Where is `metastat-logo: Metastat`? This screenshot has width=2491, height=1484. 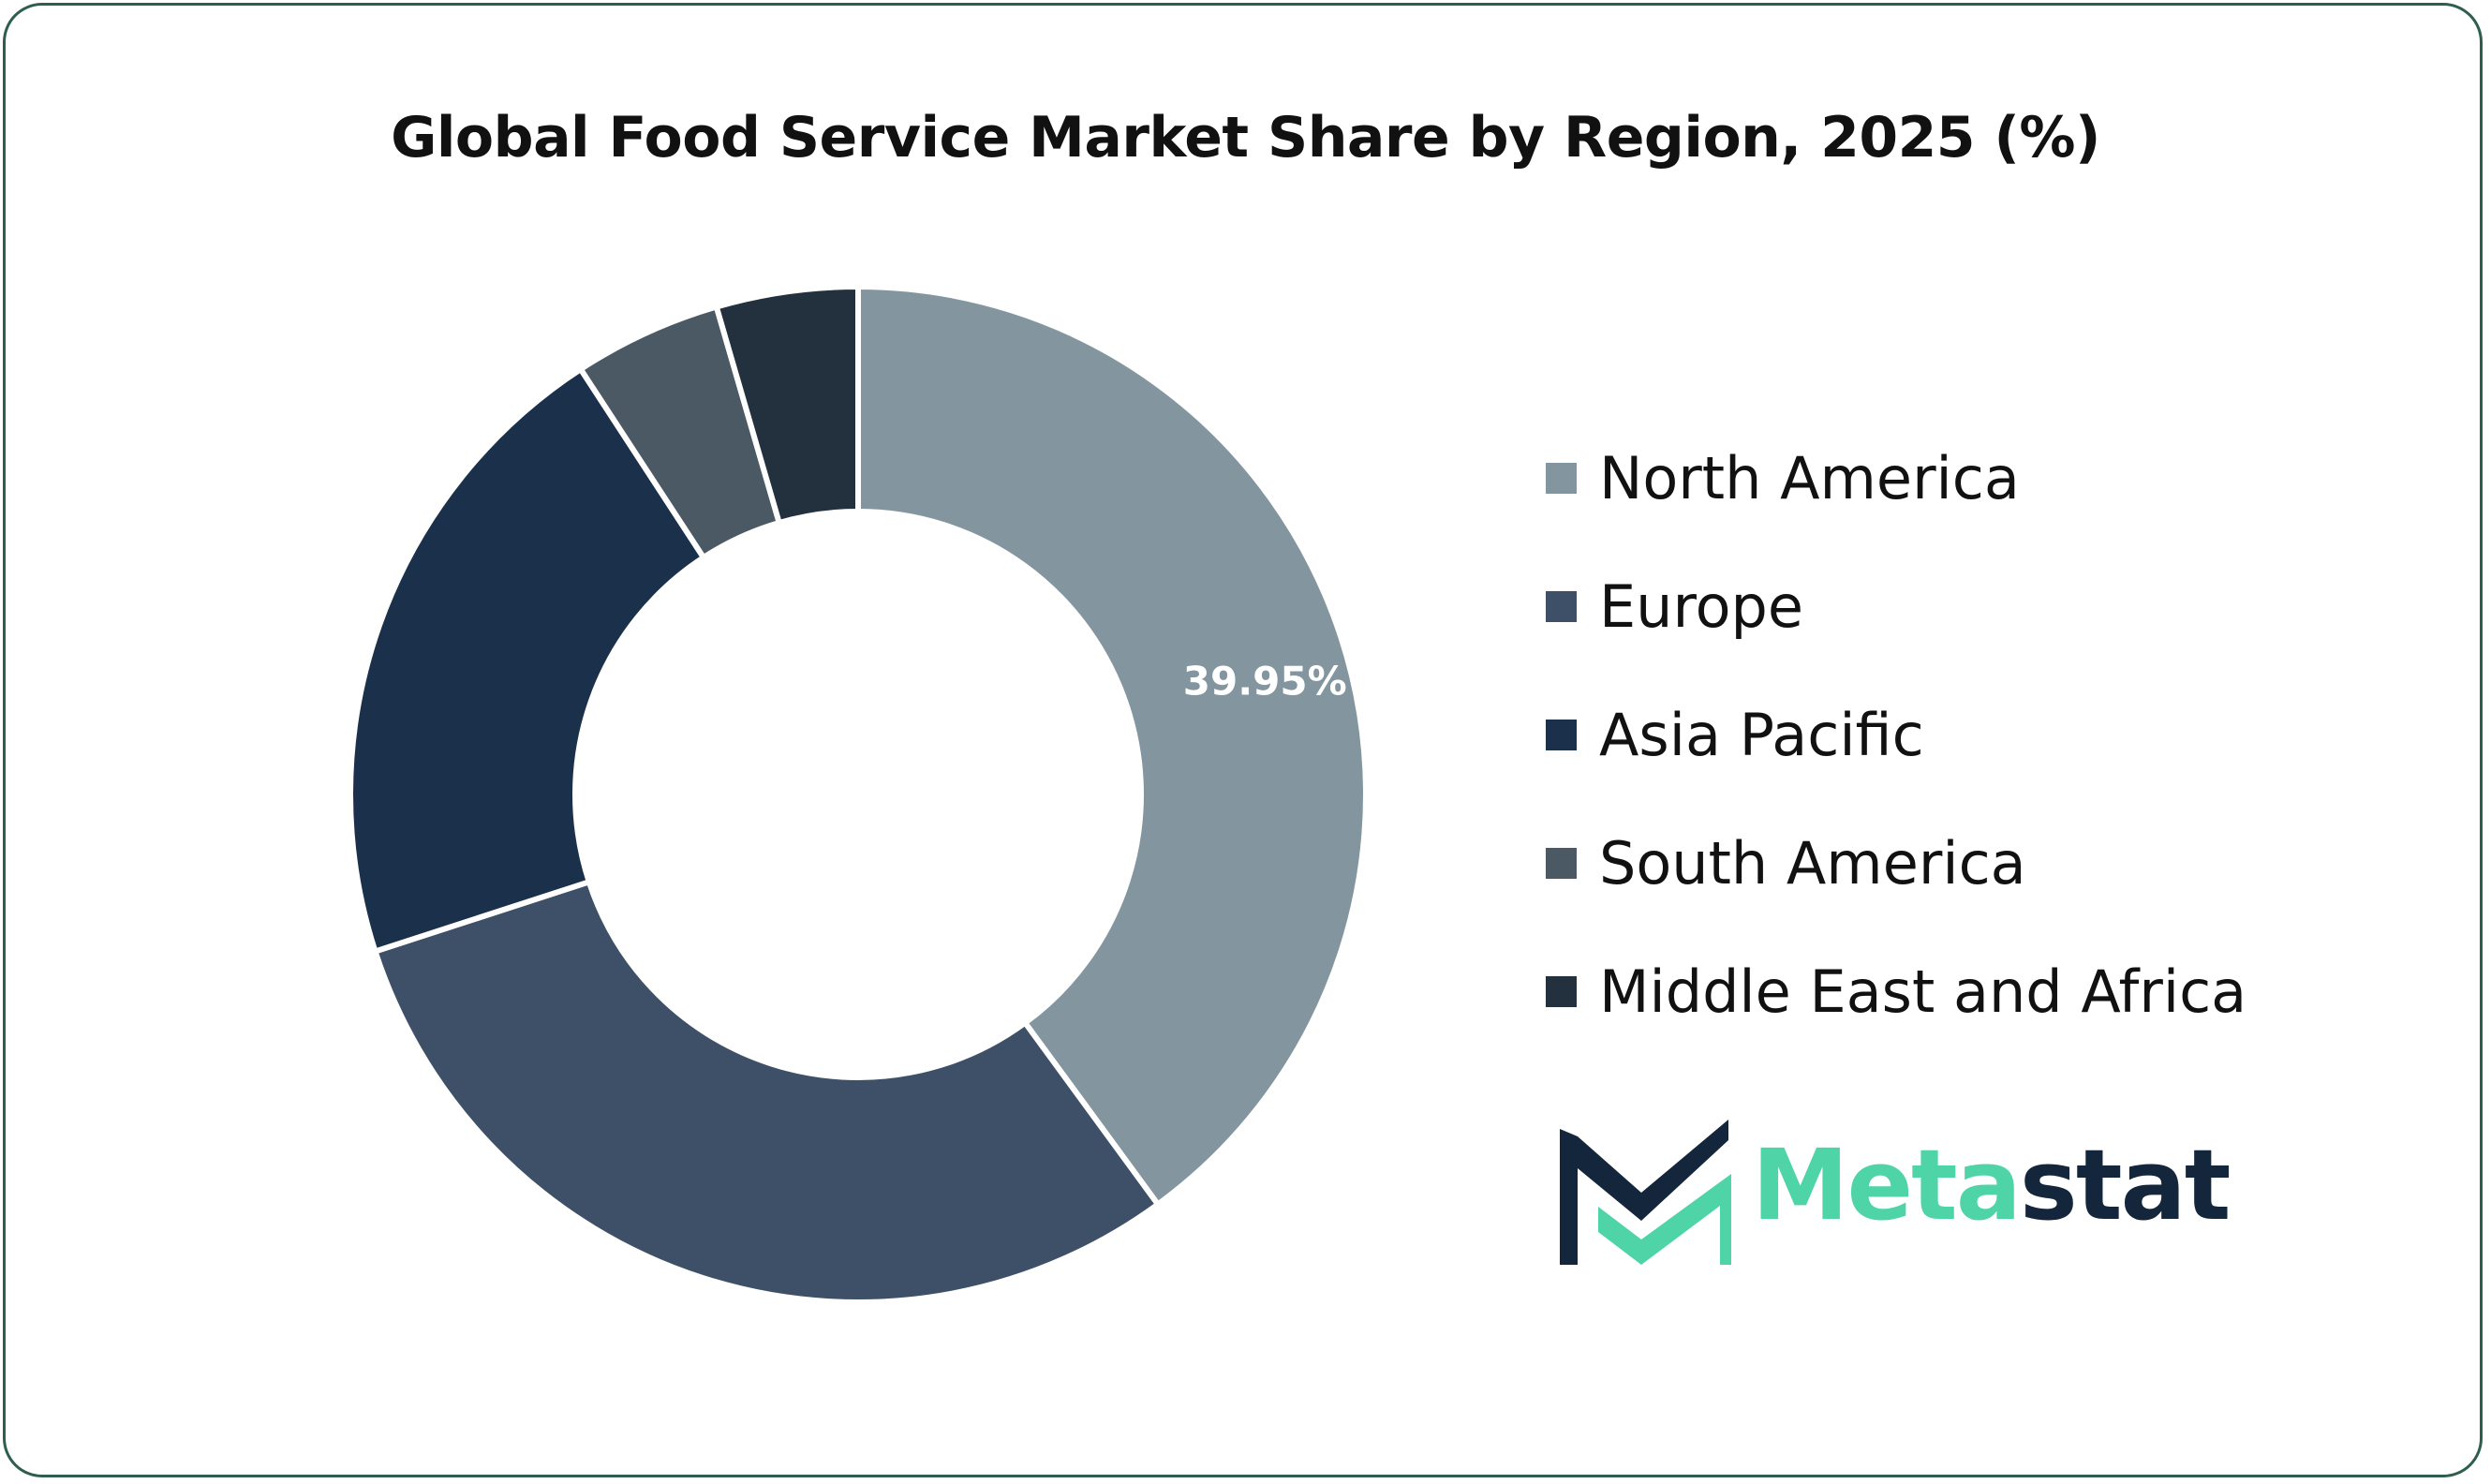
metastat-logo: Metastat is located at coordinates (1893, 1194).